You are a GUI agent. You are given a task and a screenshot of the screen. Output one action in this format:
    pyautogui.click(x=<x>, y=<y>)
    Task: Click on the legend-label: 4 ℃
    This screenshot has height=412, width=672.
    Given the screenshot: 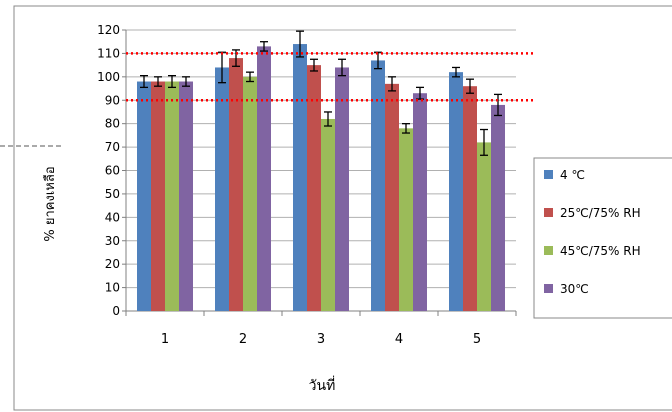 What is the action you would take?
    pyautogui.click(x=572, y=175)
    